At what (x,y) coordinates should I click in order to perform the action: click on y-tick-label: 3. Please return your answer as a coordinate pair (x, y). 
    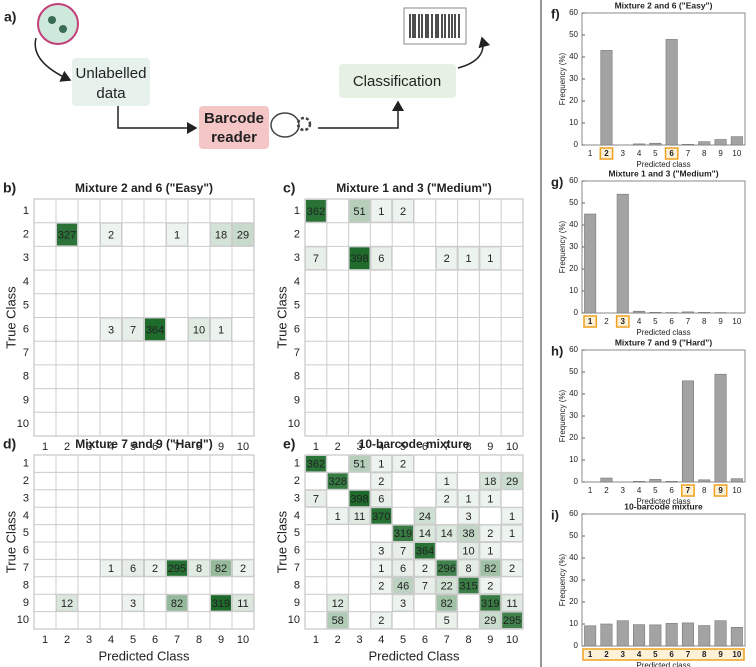
    Looking at the image, I should click on (297, 258).